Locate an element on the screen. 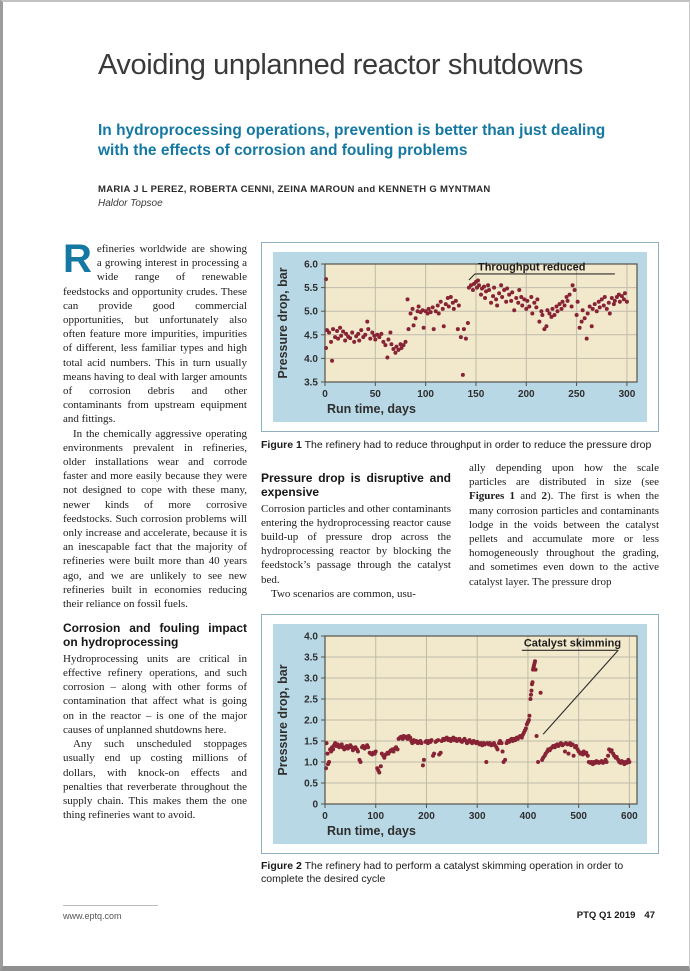 The width and height of the screenshot is (690, 971). svg-text: 6.0 is located at coordinates (311, 265).